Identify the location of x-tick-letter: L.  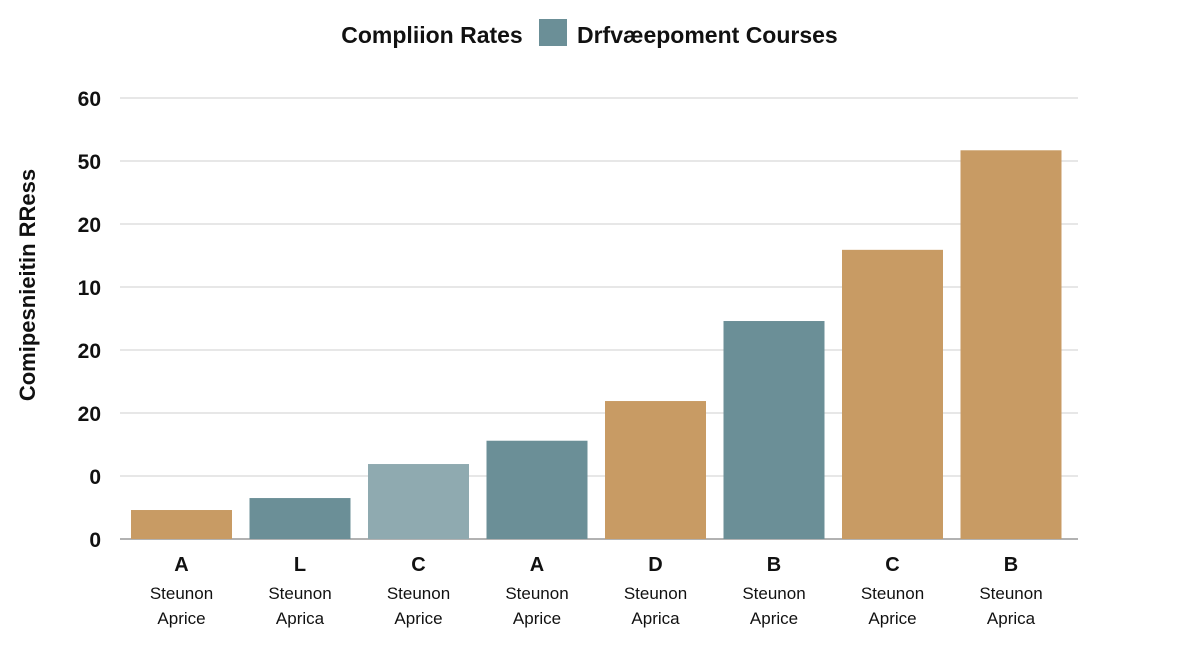
(300, 565).